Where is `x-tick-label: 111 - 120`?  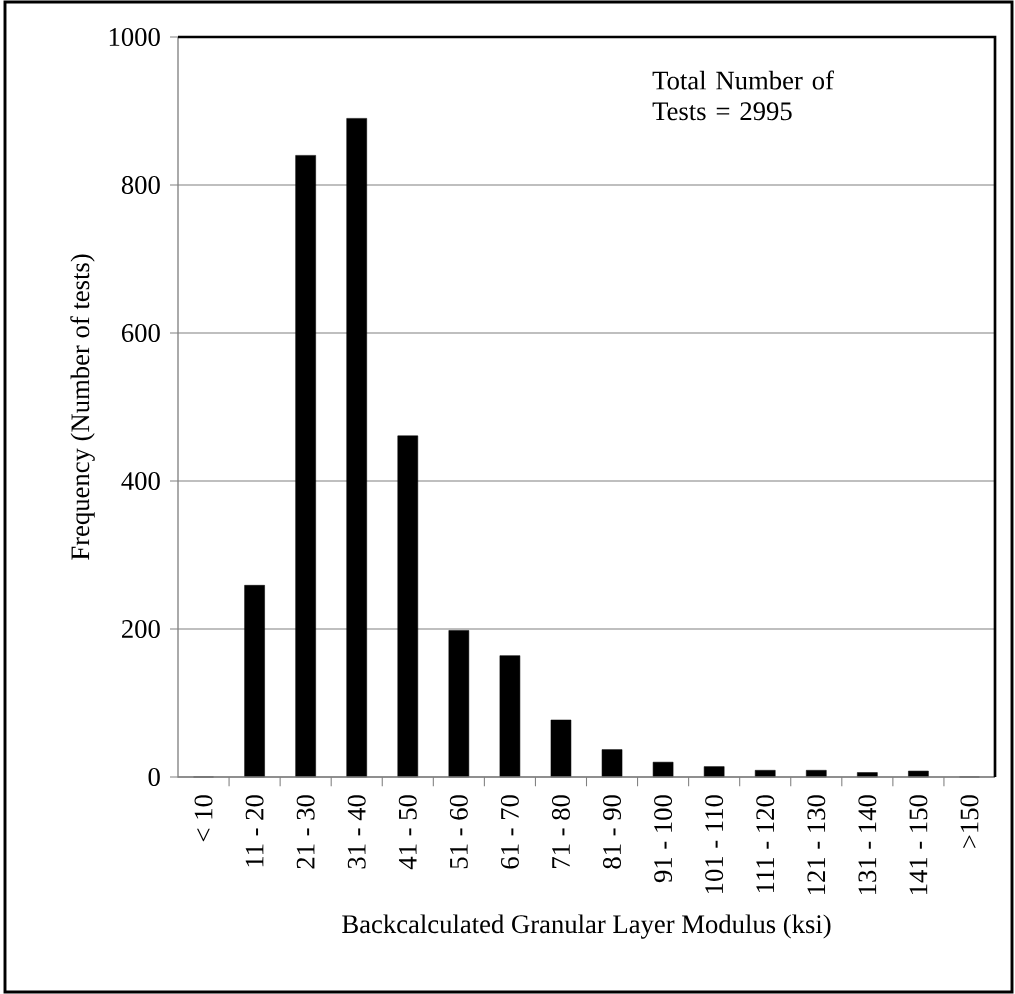
x-tick-label: 111 - 120 is located at coordinates (765, 844).